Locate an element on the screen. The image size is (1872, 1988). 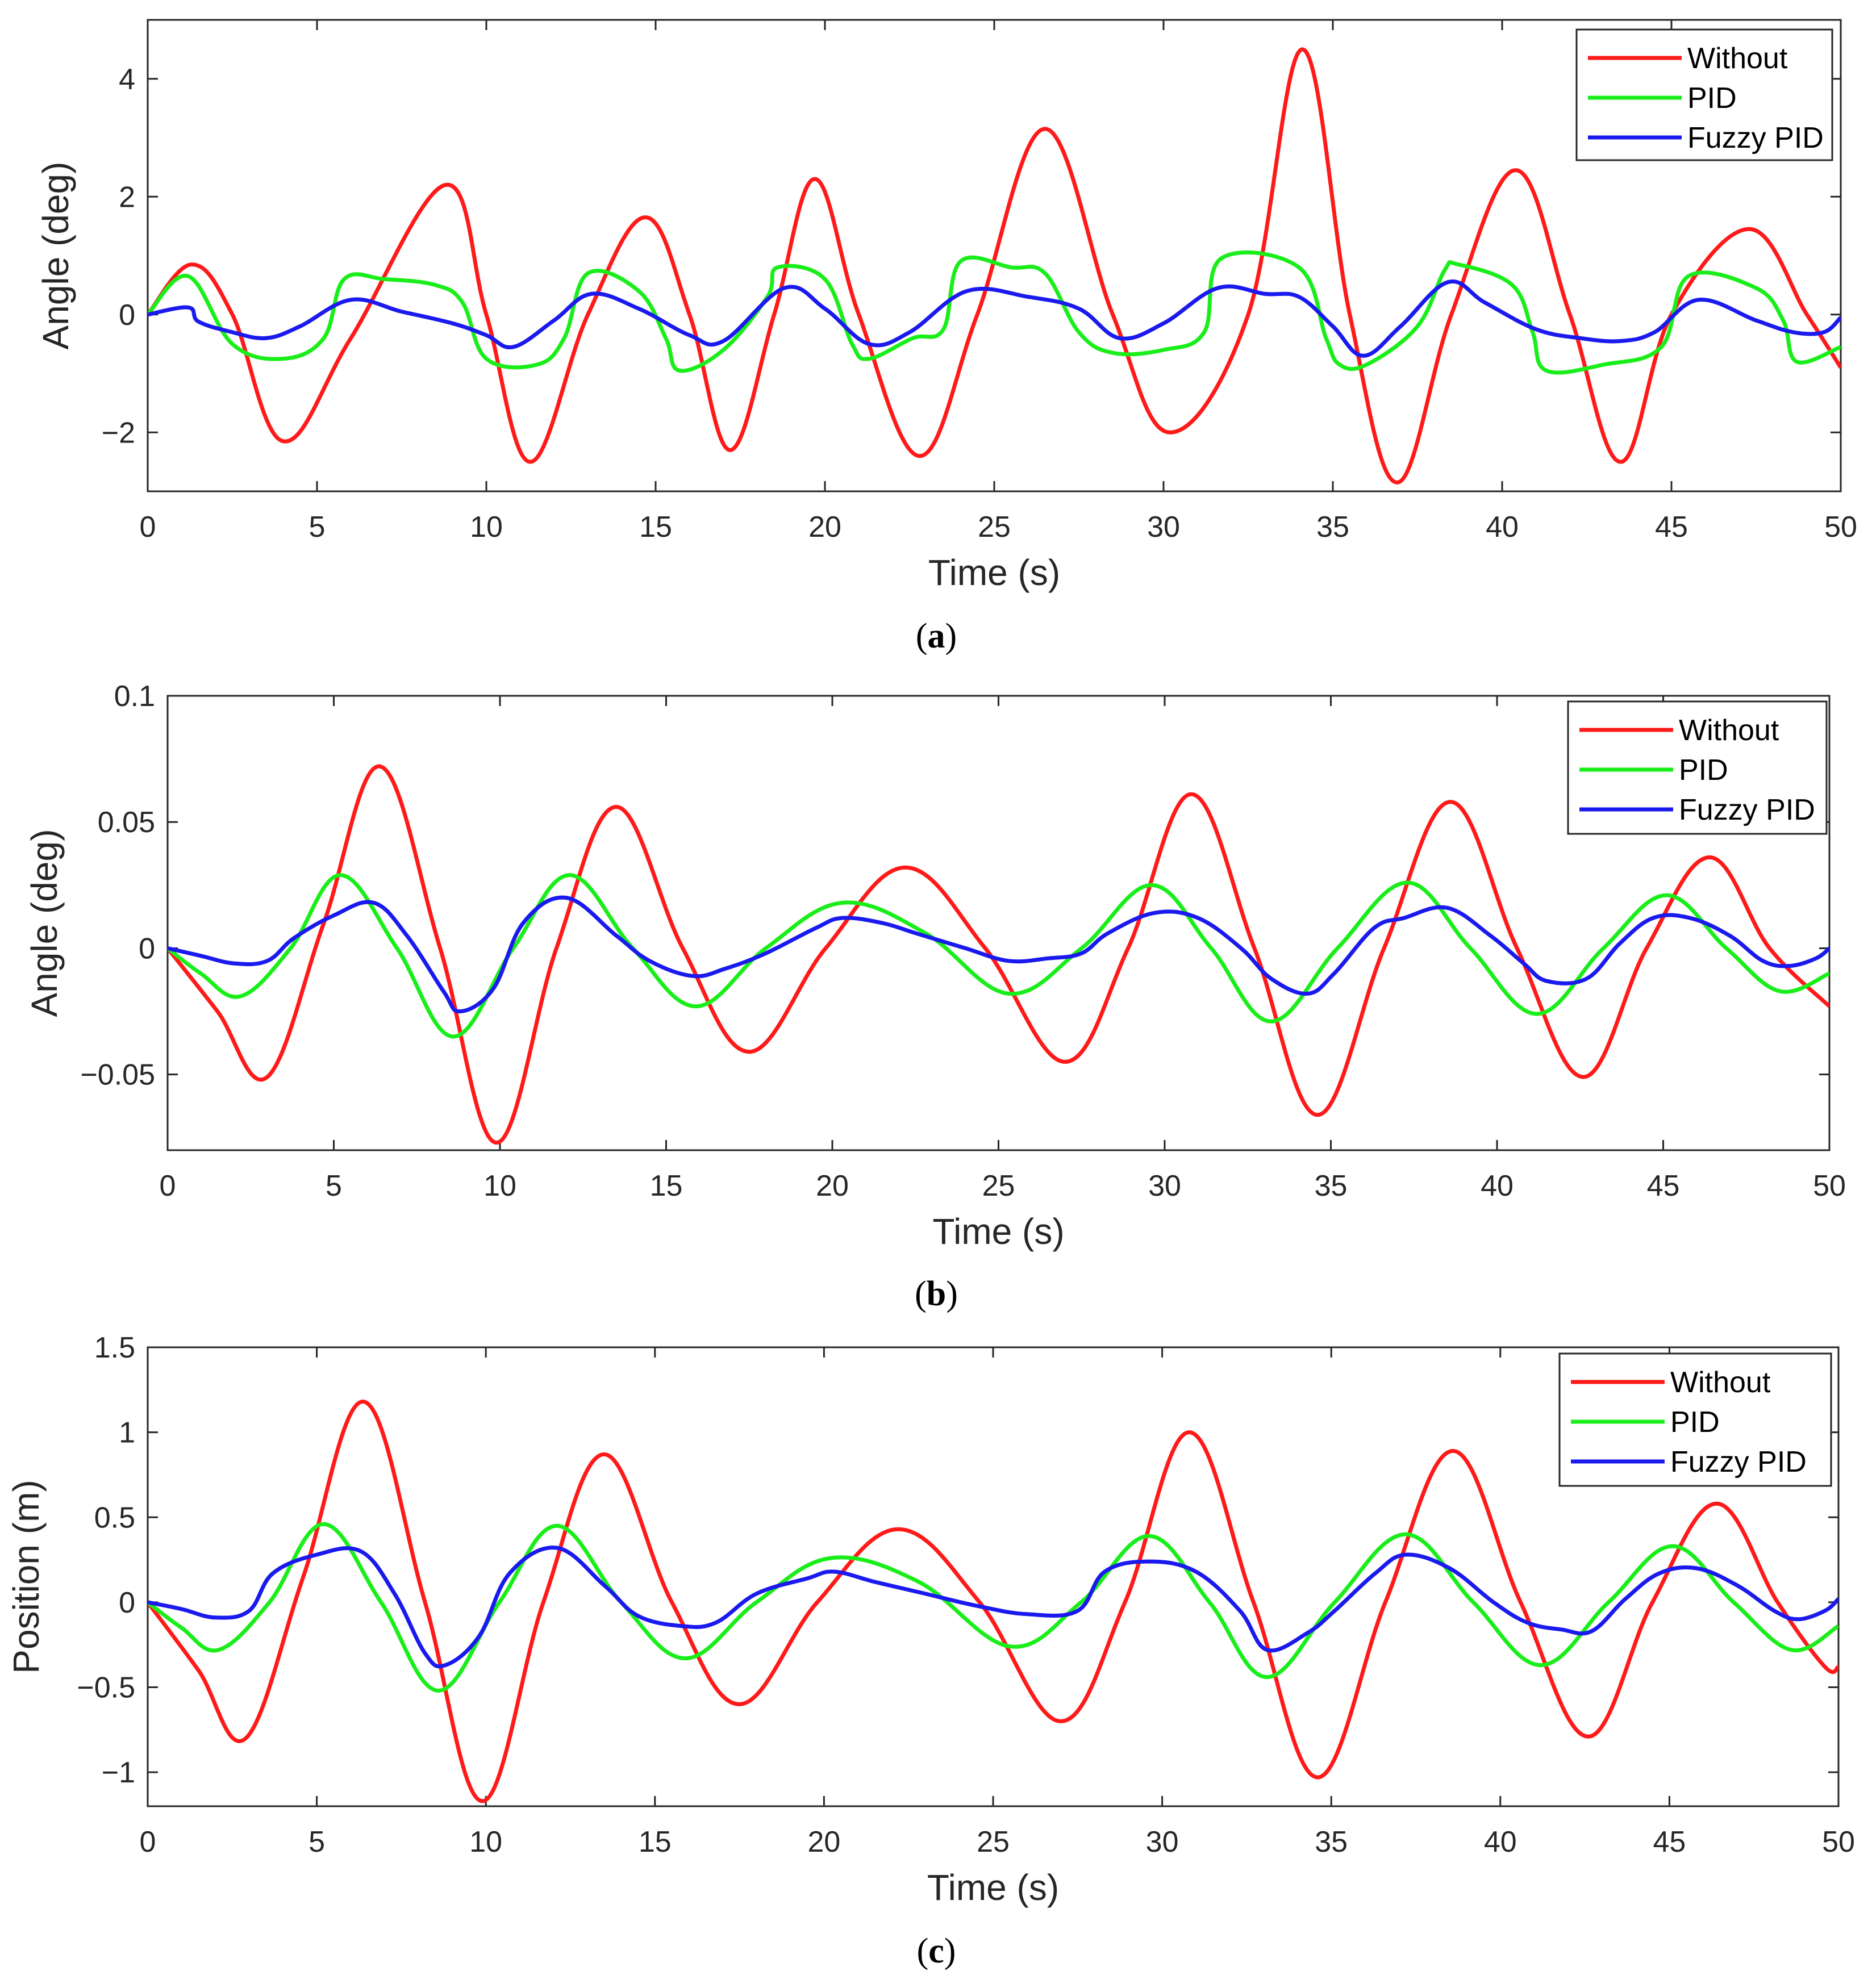
caption: (c) is located at coordinates (936, 1951).